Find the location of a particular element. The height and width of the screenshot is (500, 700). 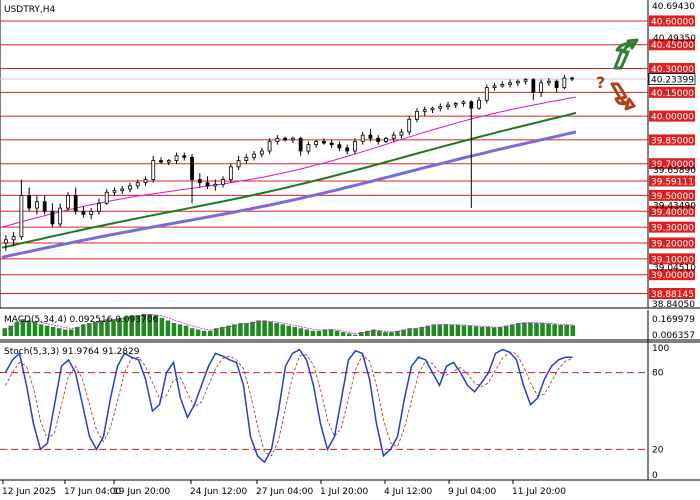

time-label: 24 Jun 12:00 is located at coordinates (218, 492).